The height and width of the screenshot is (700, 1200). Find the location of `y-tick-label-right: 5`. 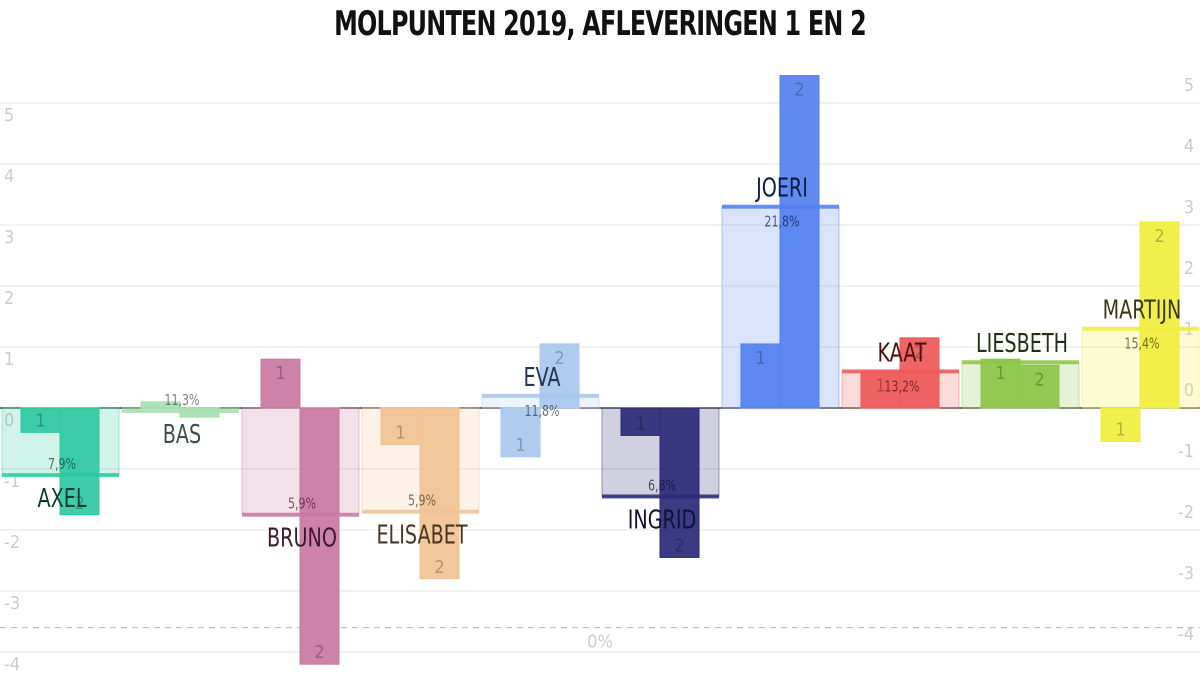

y-tick-label-right: 5 is located at coordinates (1189, 85).